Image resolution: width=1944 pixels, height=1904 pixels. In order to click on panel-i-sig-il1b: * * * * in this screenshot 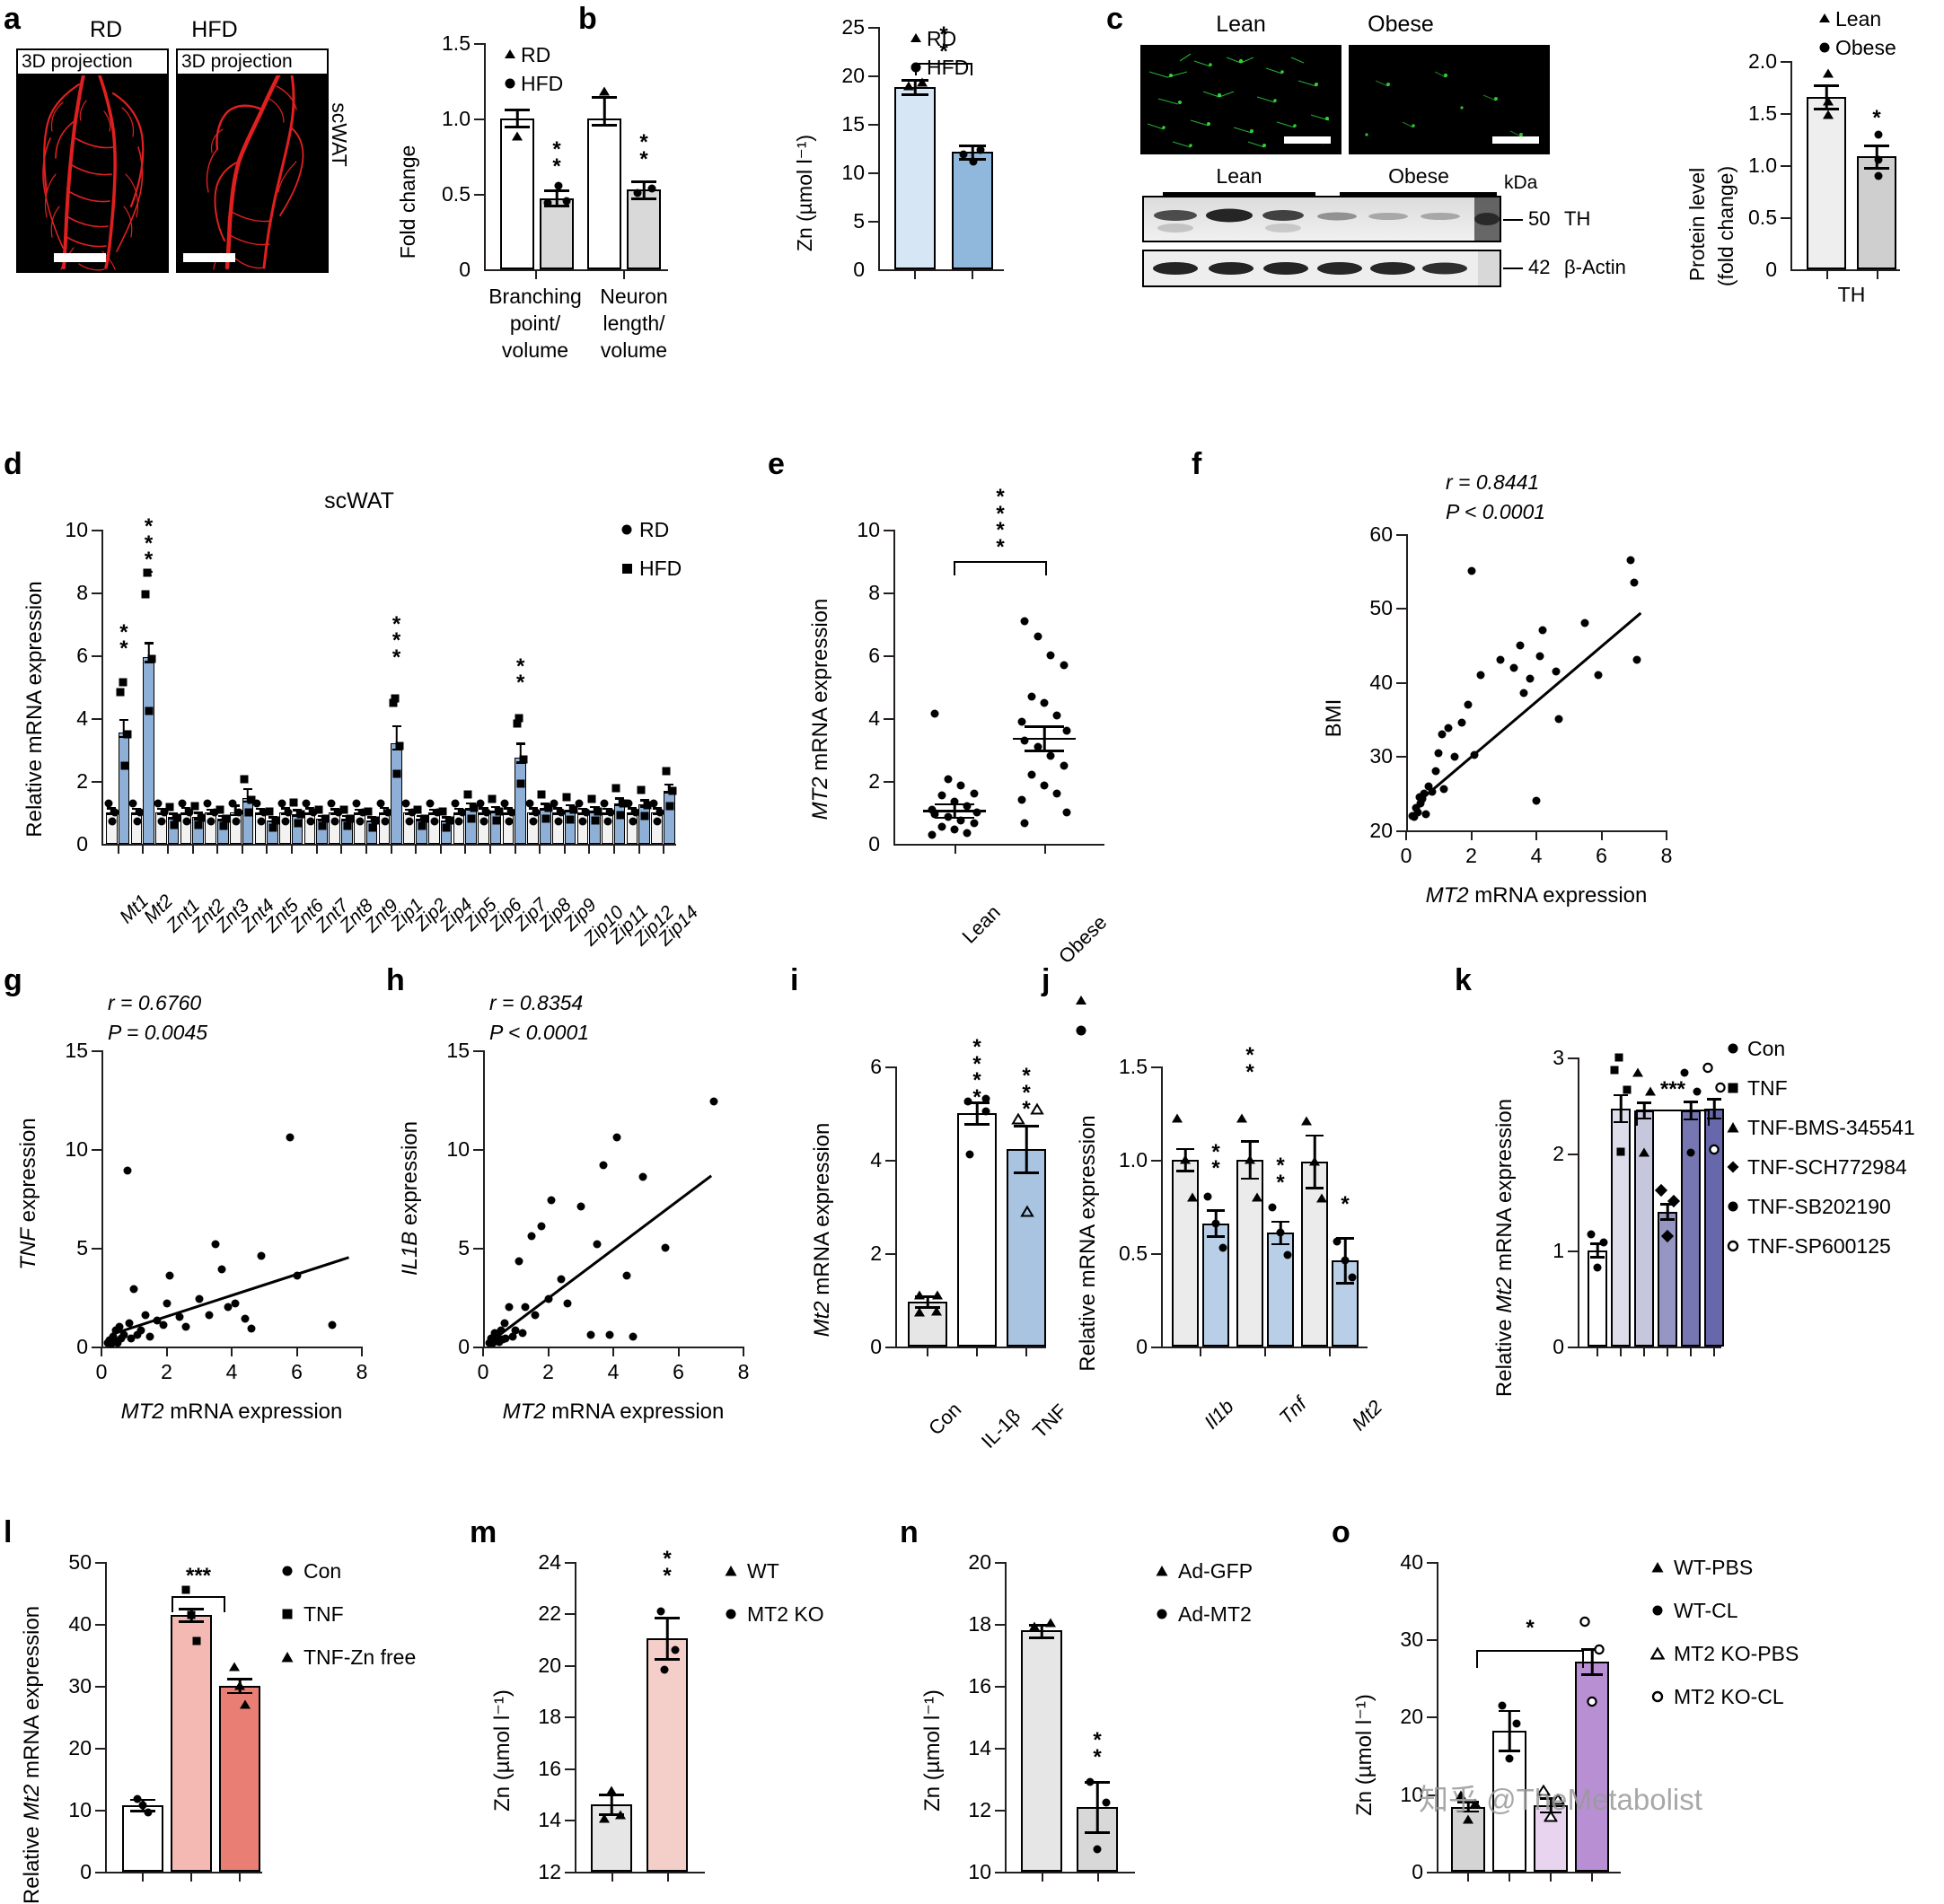, I will do `click(976, 1072)`.